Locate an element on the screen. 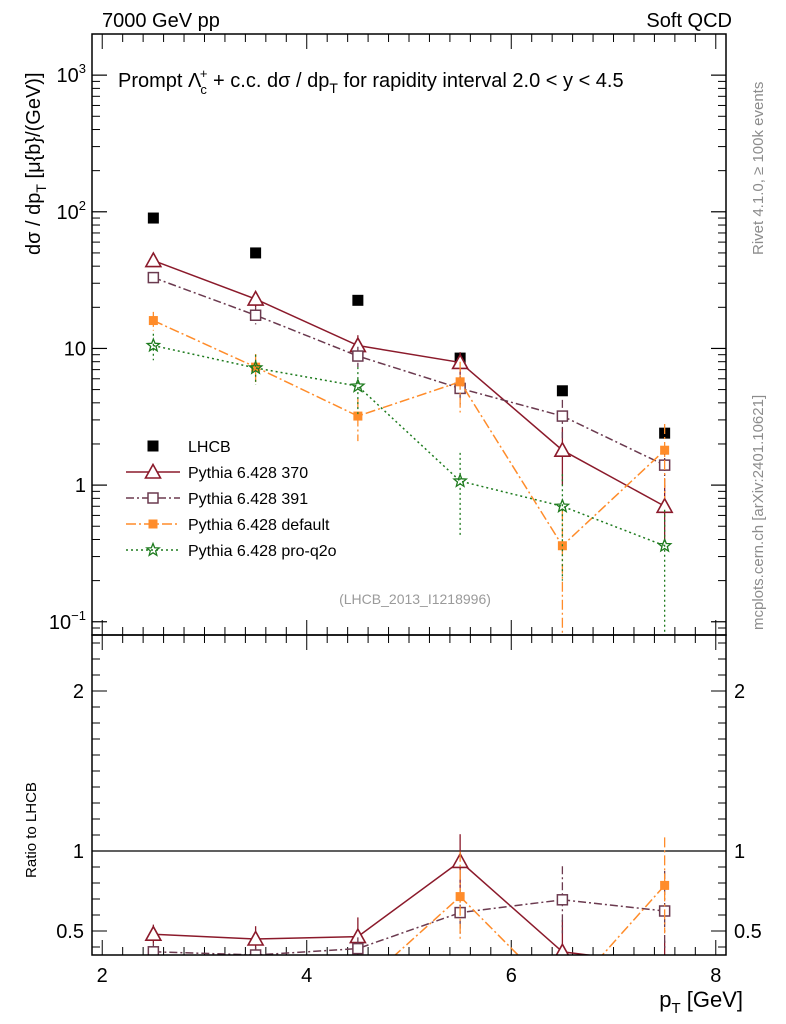 The height and width of the screenshot is (1024, 786). mcplots-label: mcplots.cern.ch [arXiv:2401.10621] is located at coordinates (758, 512).